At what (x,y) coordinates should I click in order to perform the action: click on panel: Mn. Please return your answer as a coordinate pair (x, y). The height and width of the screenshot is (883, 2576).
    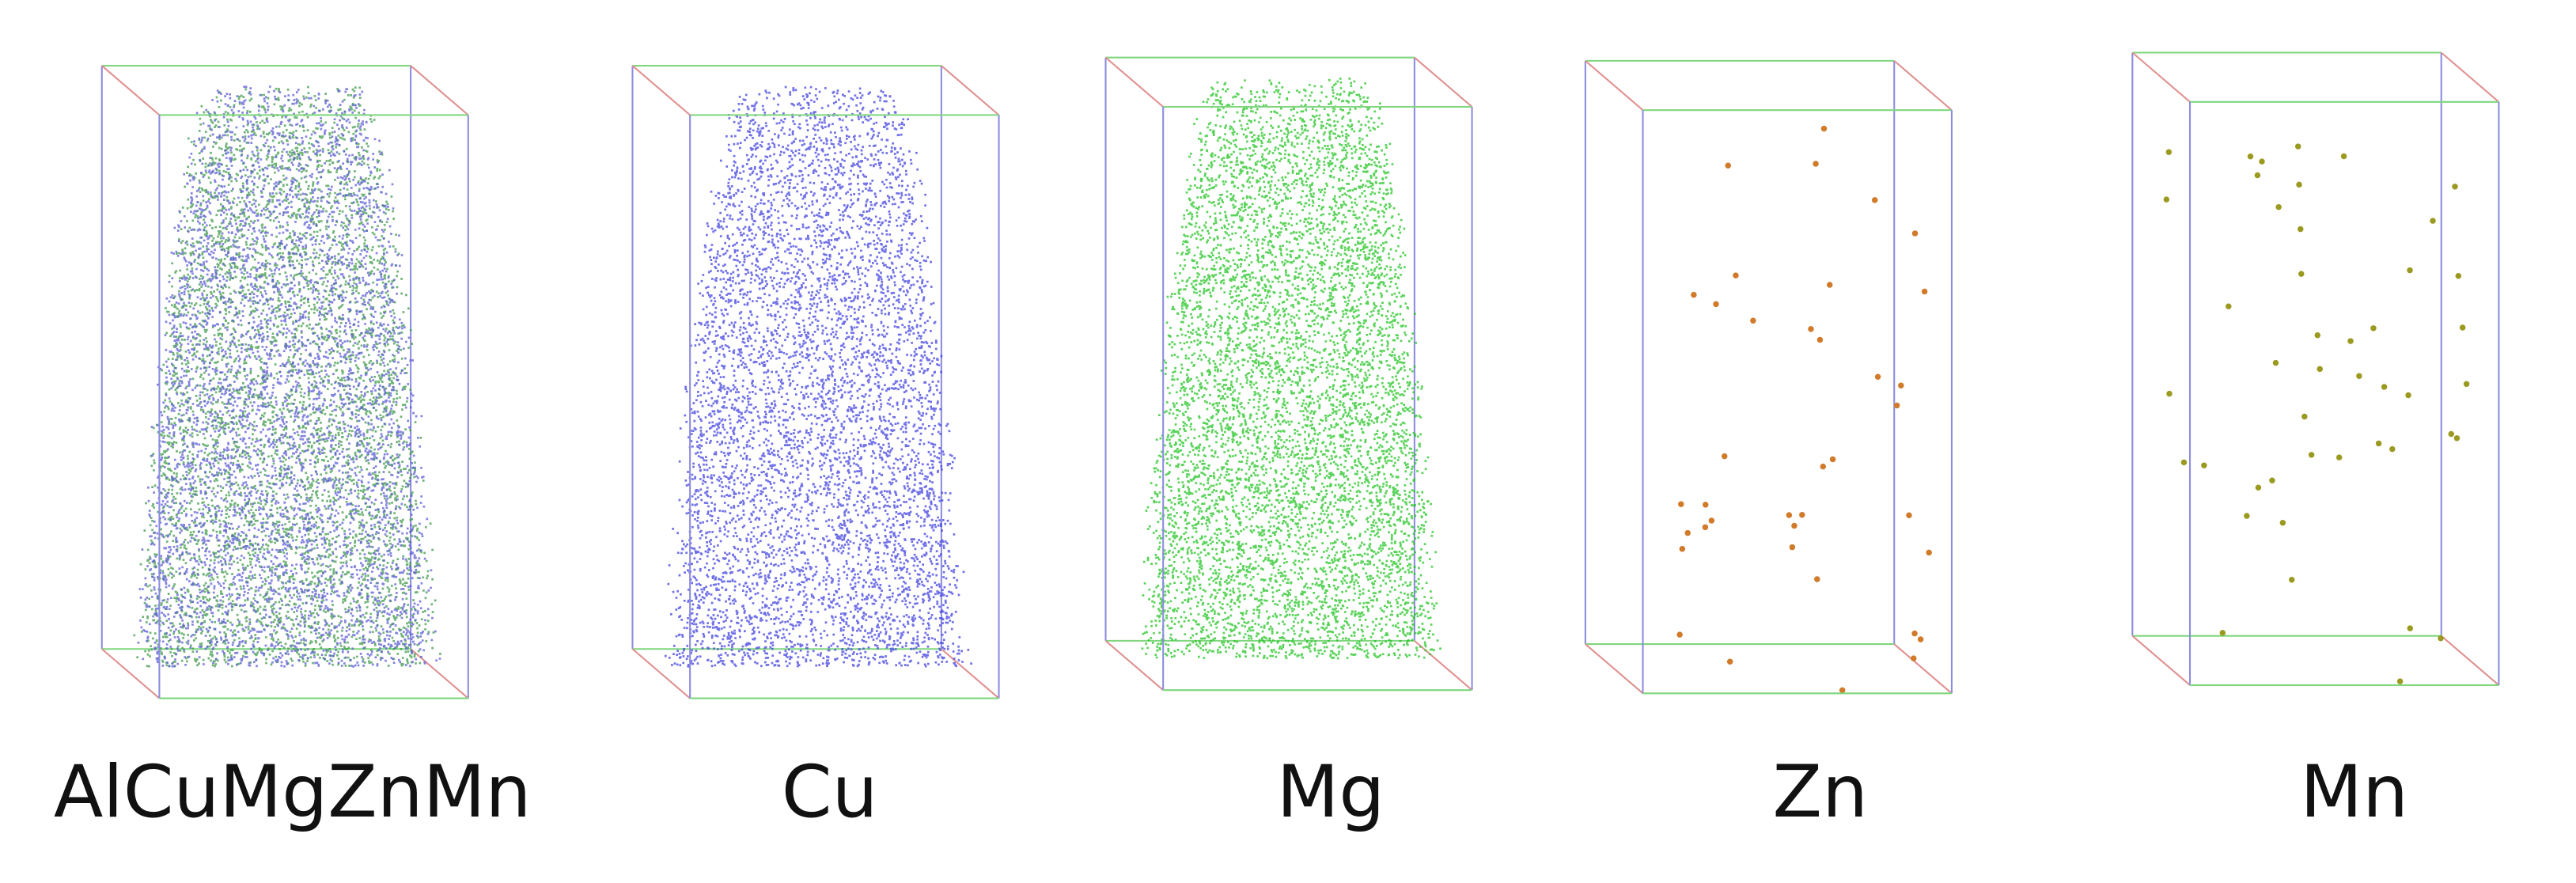
    Looking at the image, I should click on (2315, 442).